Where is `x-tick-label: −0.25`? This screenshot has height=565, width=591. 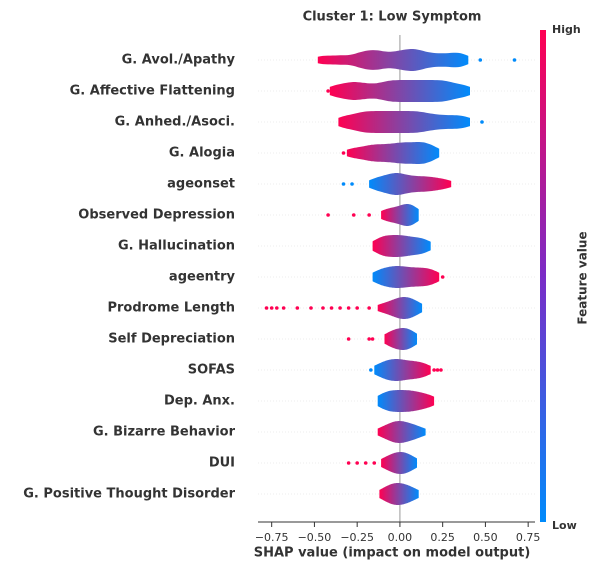 x-tick-label: −0.25 is located at coordinates (357, 537).